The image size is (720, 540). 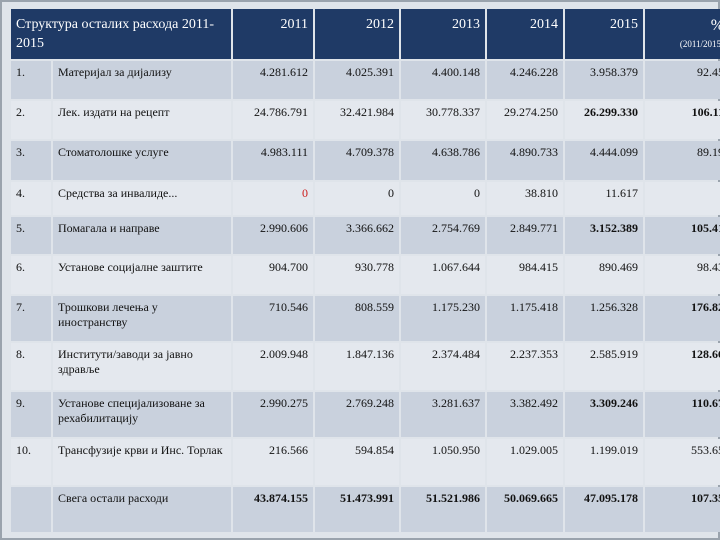 I want to click on row-label: Свега остали расходи, so click(x=142, y=509).